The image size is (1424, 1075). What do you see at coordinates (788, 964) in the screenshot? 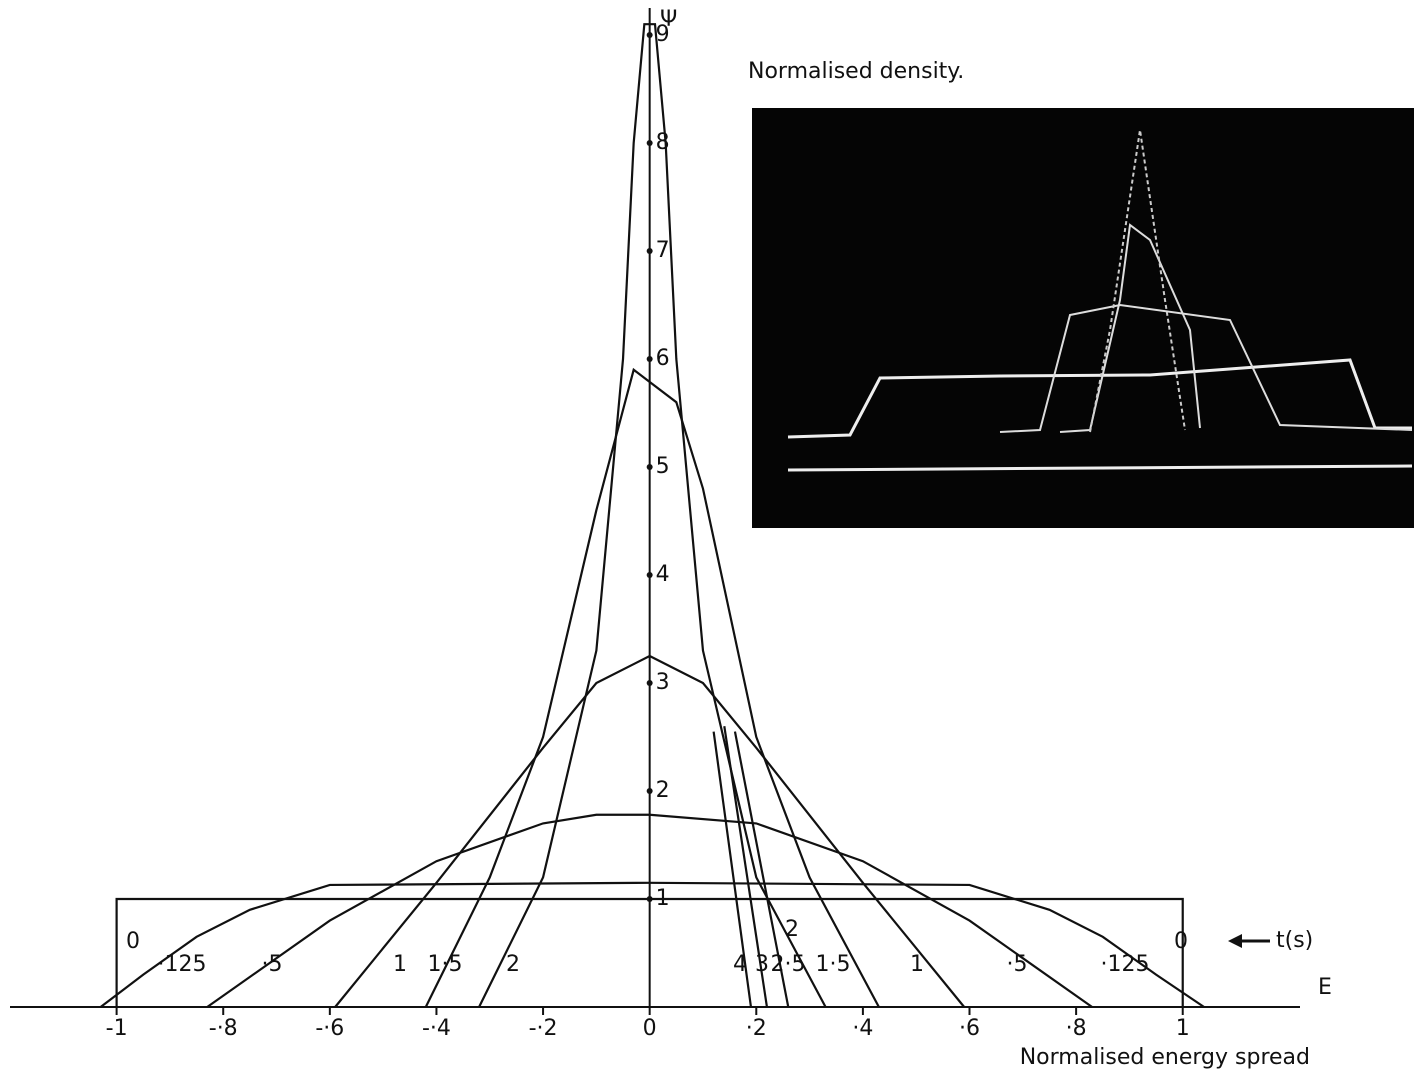
I see `curve-label: 2·5` at bounding box center [788, 964].